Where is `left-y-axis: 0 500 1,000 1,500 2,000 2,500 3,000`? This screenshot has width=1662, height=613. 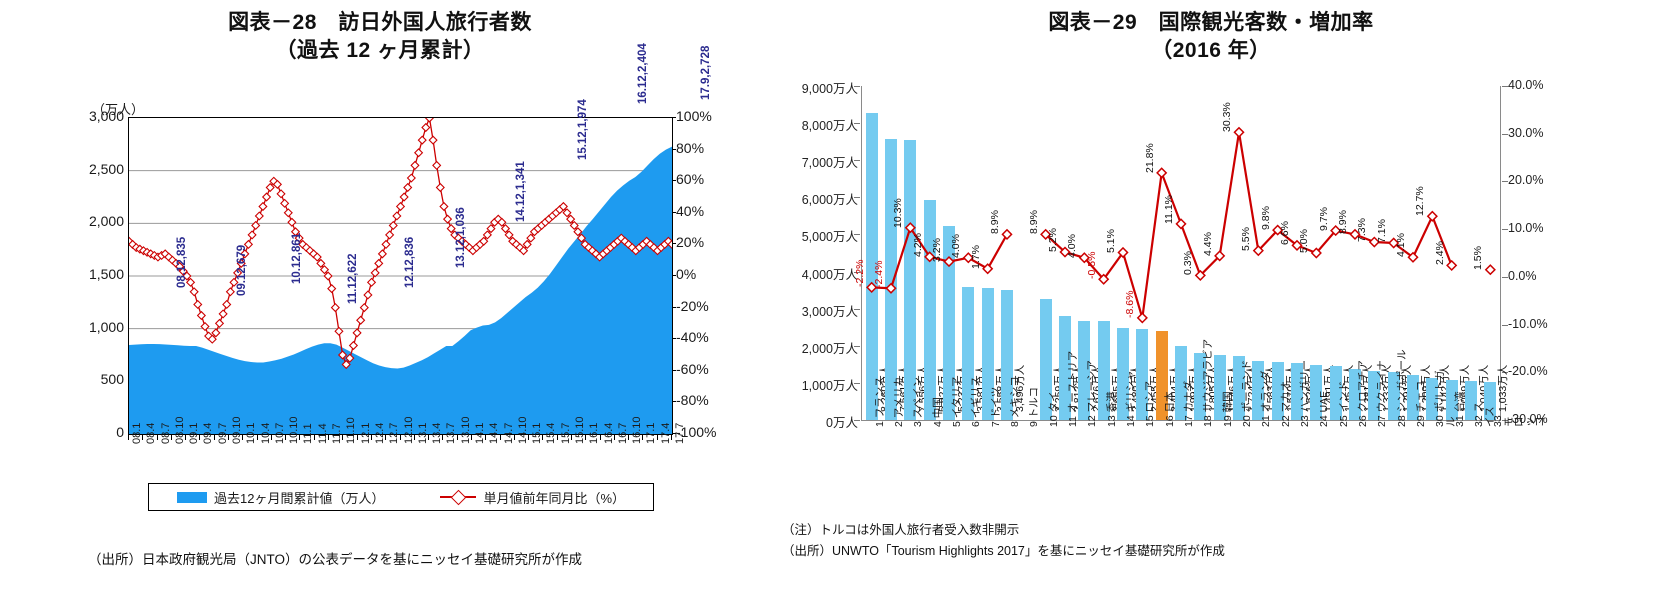 left-y-axis: 0 500 1,000 1,500 2,000 2,500 3,000 is located at coordinates (93, 274).